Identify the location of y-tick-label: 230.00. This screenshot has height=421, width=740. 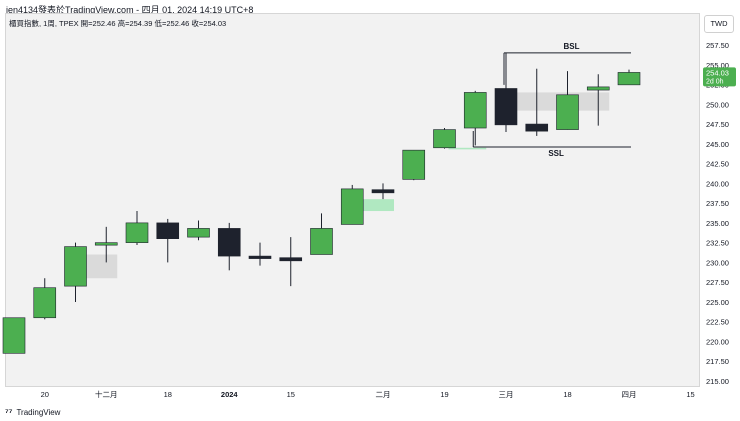
(717, 262).